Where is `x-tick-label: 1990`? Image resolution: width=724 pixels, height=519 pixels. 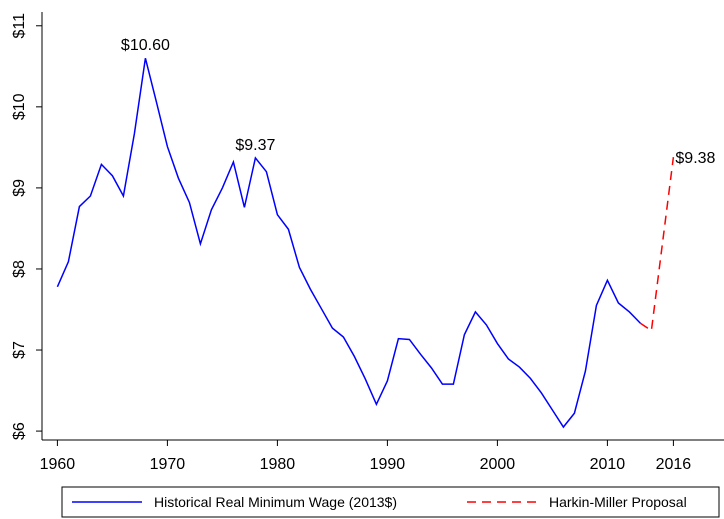 x-tick-label: 1990 is located at coordinates (388, 464).